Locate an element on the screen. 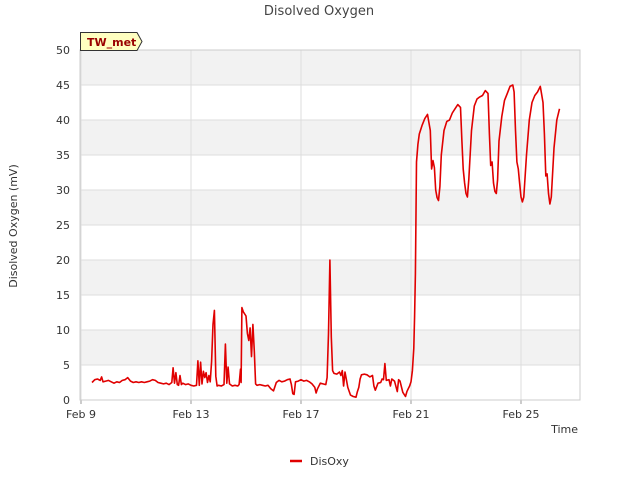 The image size is (640, 484). site-badge-label: TW_met is located at coordinates (111, 42).